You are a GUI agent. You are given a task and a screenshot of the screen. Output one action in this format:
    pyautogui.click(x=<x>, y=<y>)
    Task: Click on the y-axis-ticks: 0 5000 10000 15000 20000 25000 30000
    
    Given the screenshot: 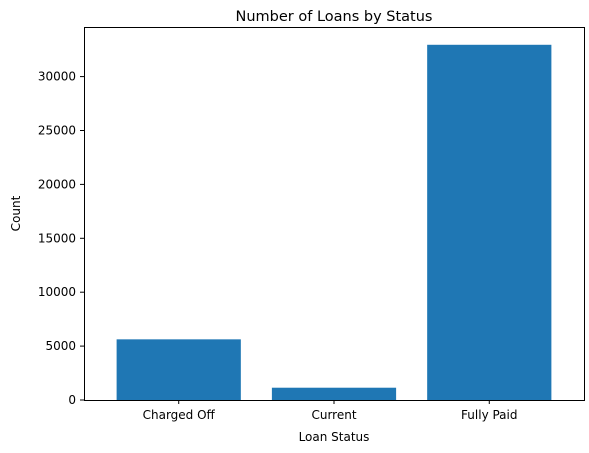 What is the action you would take?
    pyautogui.click(x=61, y=238)
    